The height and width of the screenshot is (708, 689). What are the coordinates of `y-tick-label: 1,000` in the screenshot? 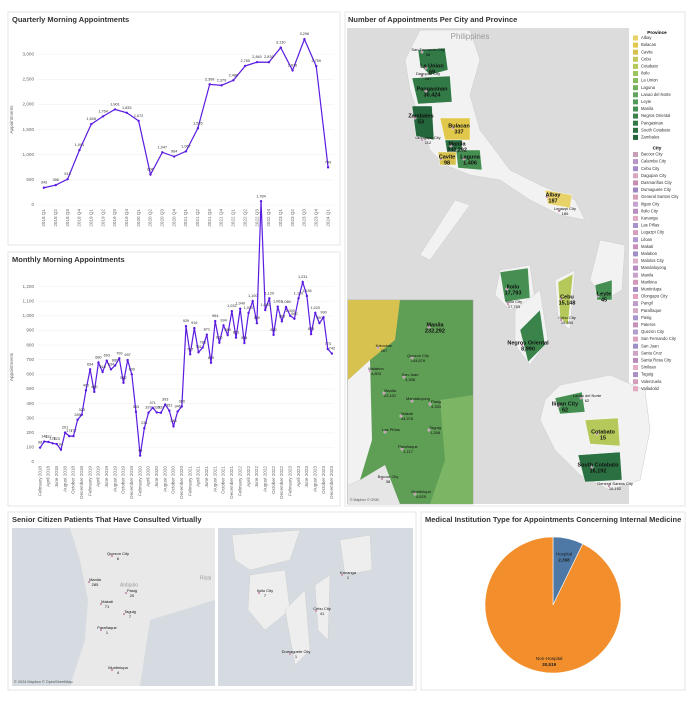 It's located at (29, 154).